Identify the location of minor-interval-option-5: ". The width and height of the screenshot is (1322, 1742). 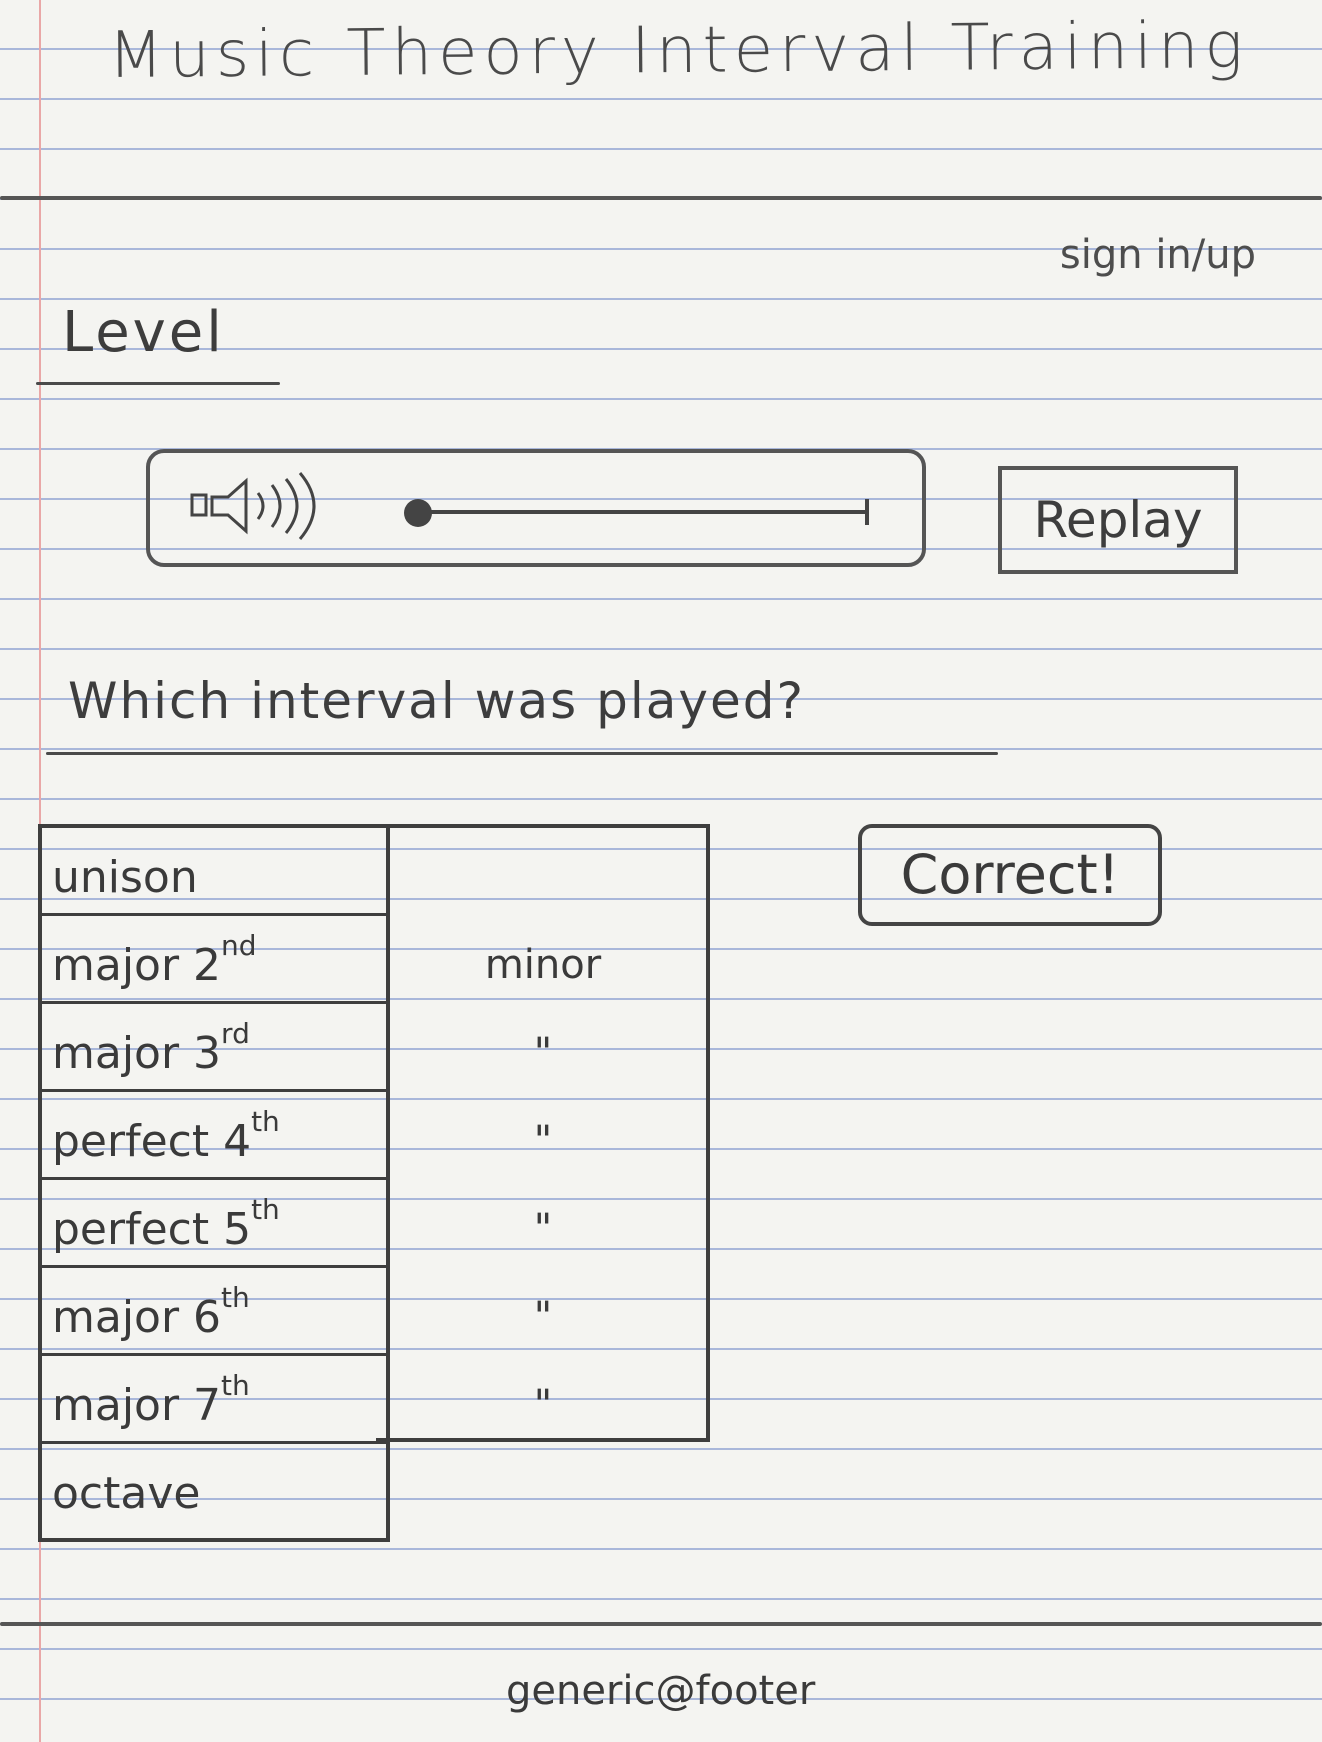
(543, 1317).